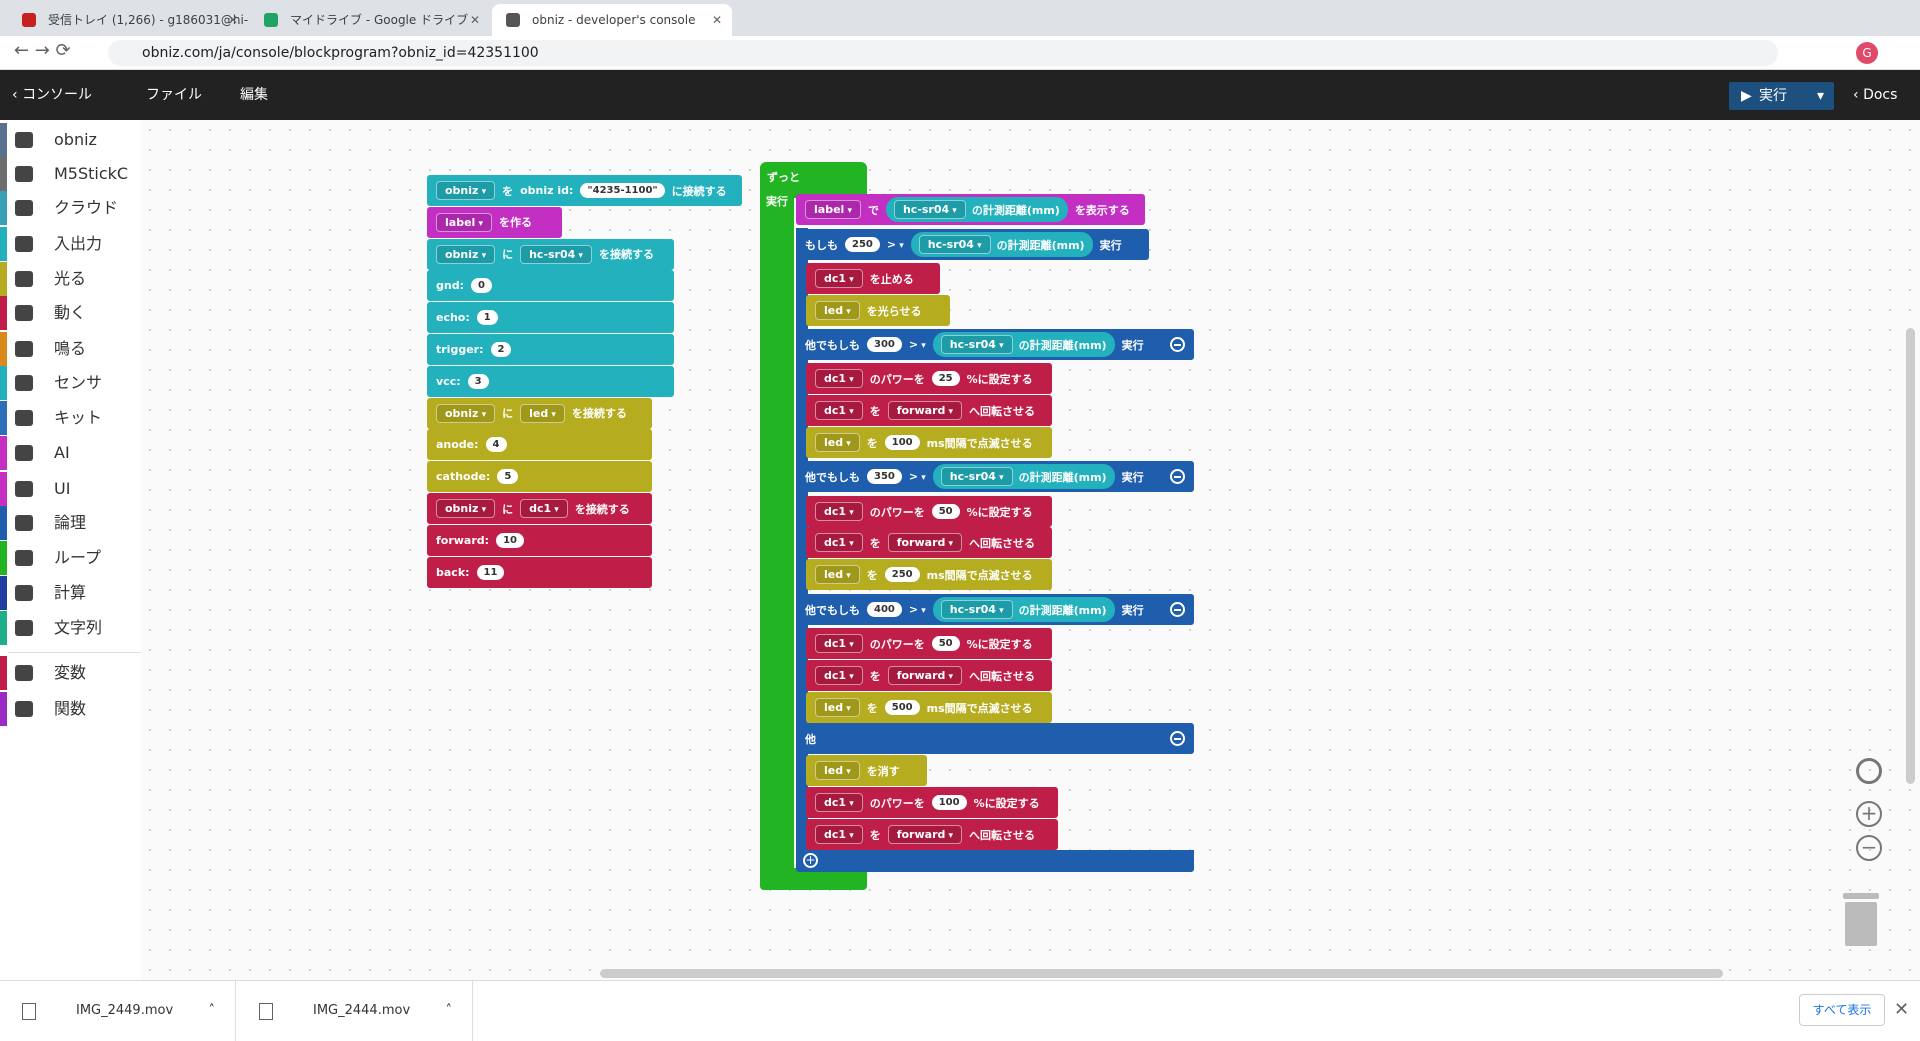 This screenshot has width=1920, height=1041. I want to click on nav-buttons: ← → ⟳, so click(42, 50).